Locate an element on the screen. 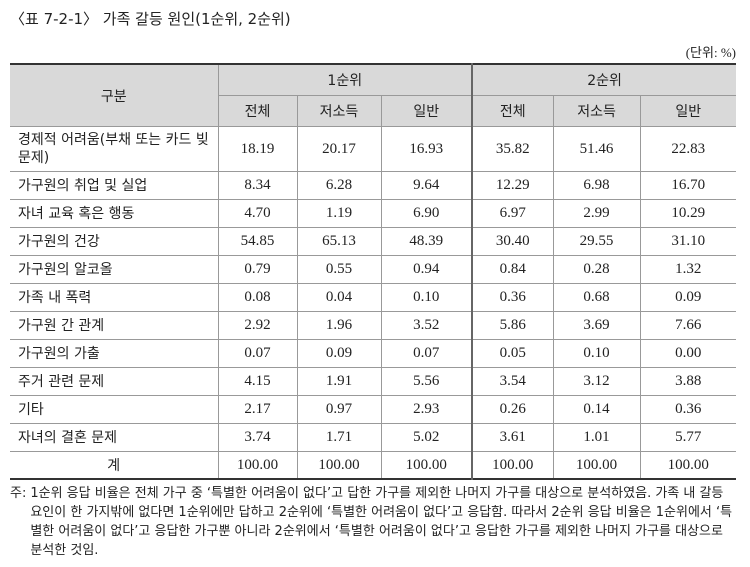 The height and width of the screenshot is (567, 750). group-header: 1순위 is located at coordinates (345, 79).